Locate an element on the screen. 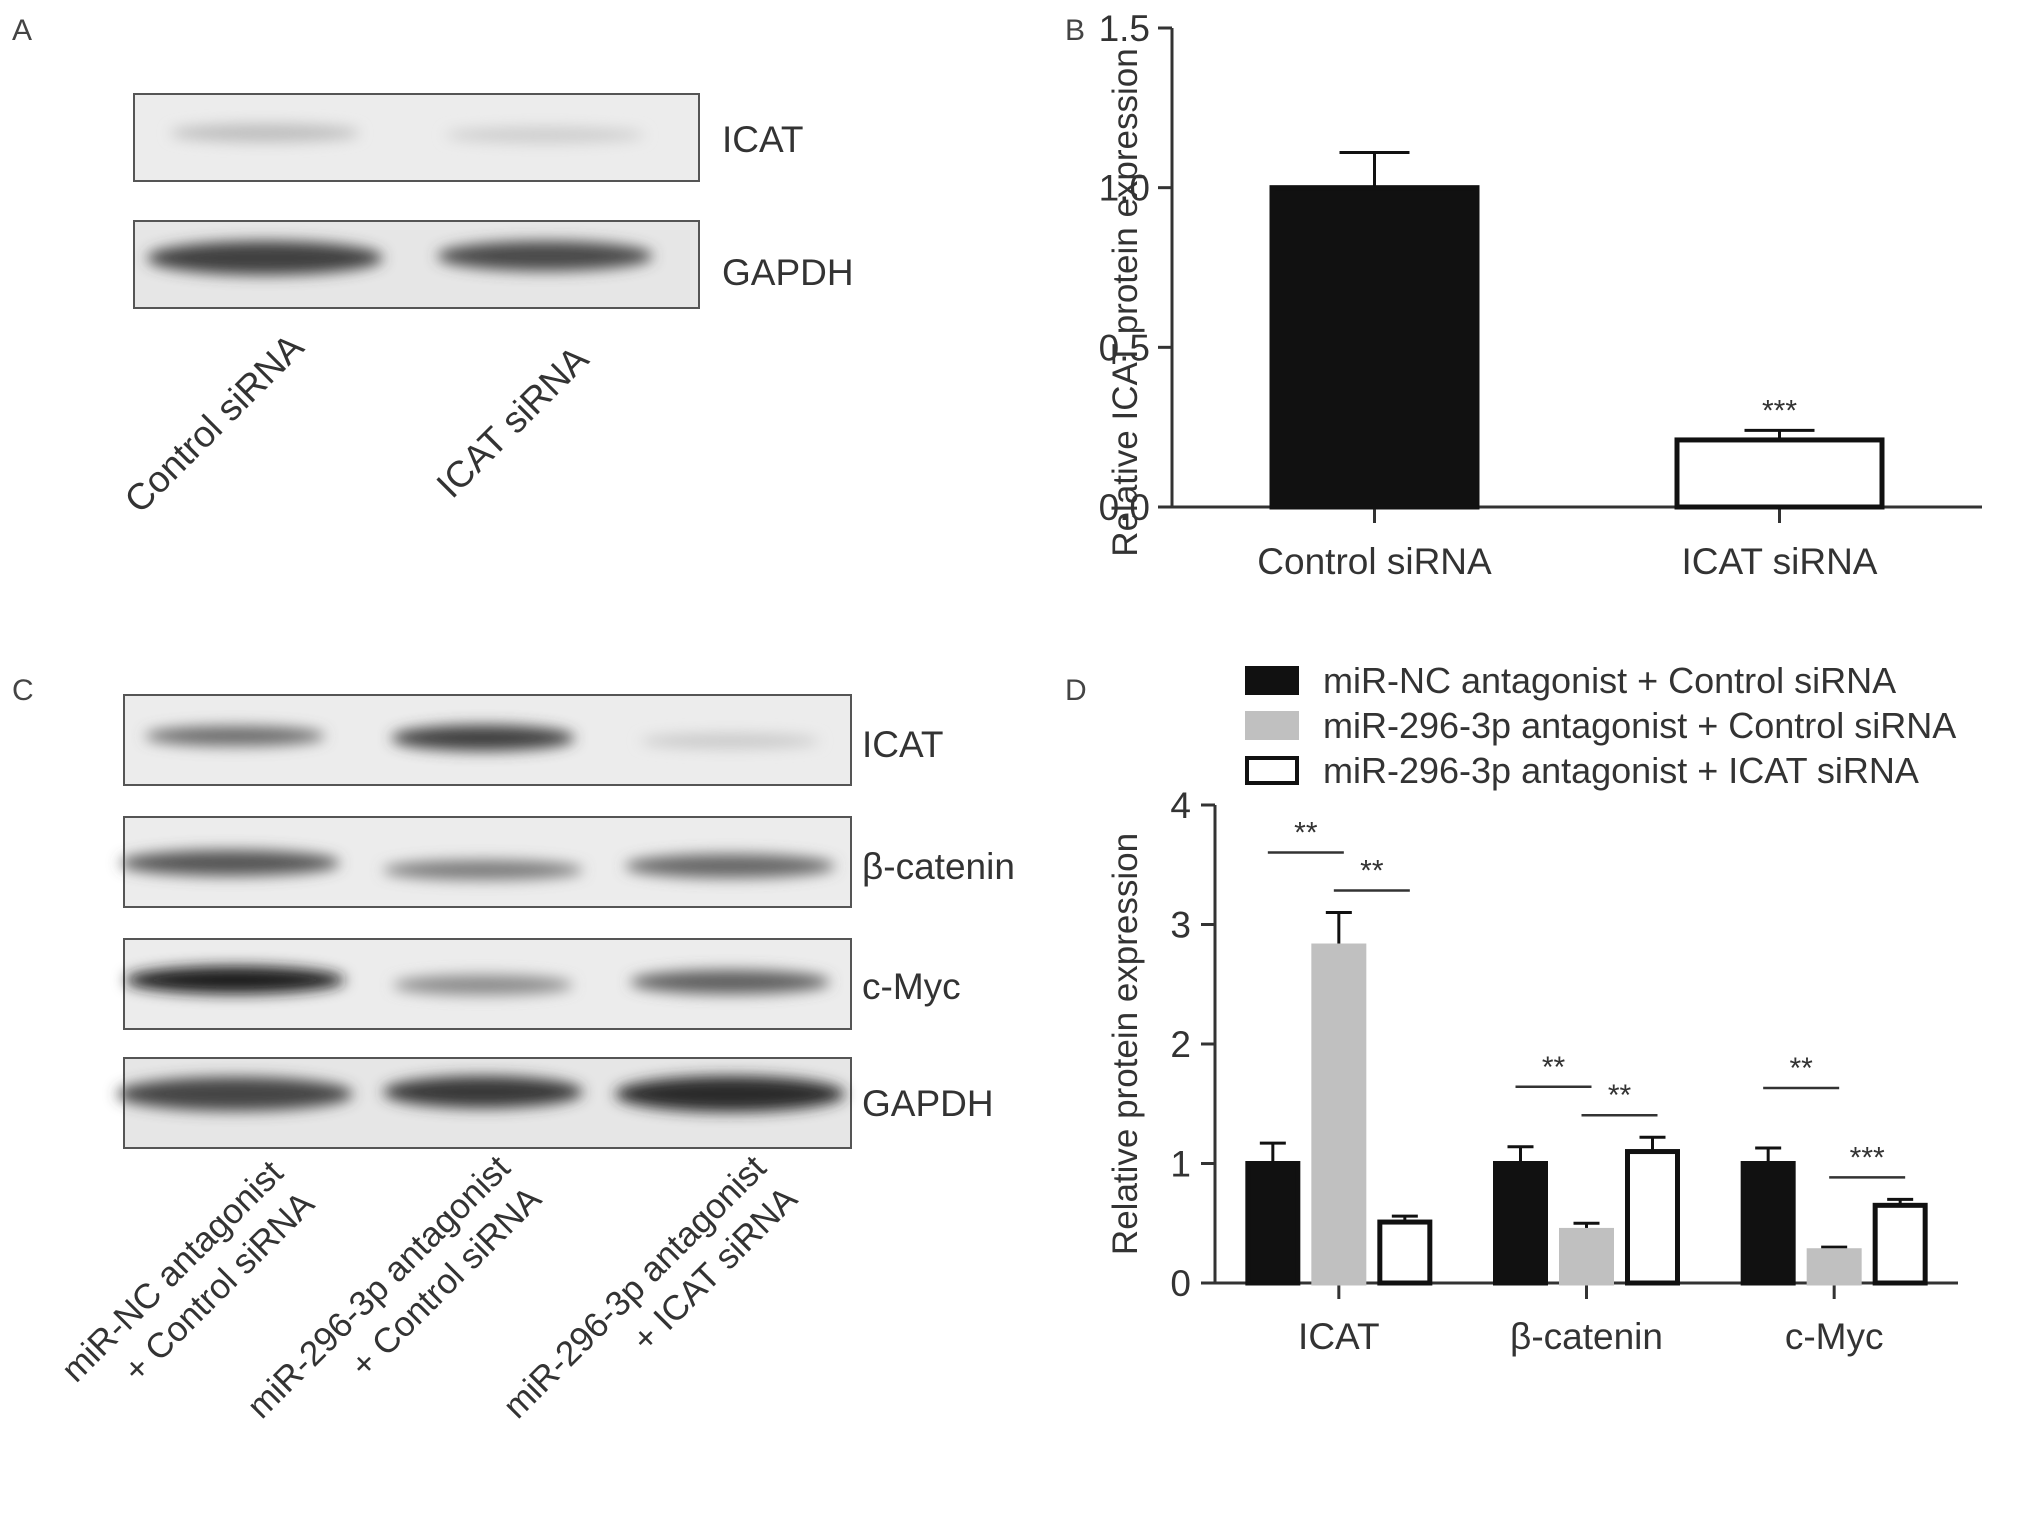  chart-b-y-tick-label: 1.0 is located at coordinates (1124, 188).